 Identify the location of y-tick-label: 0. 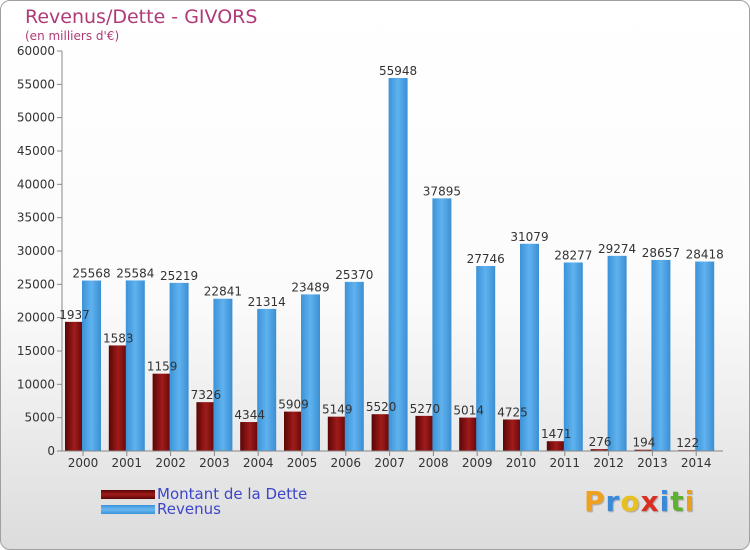
(51, 451).